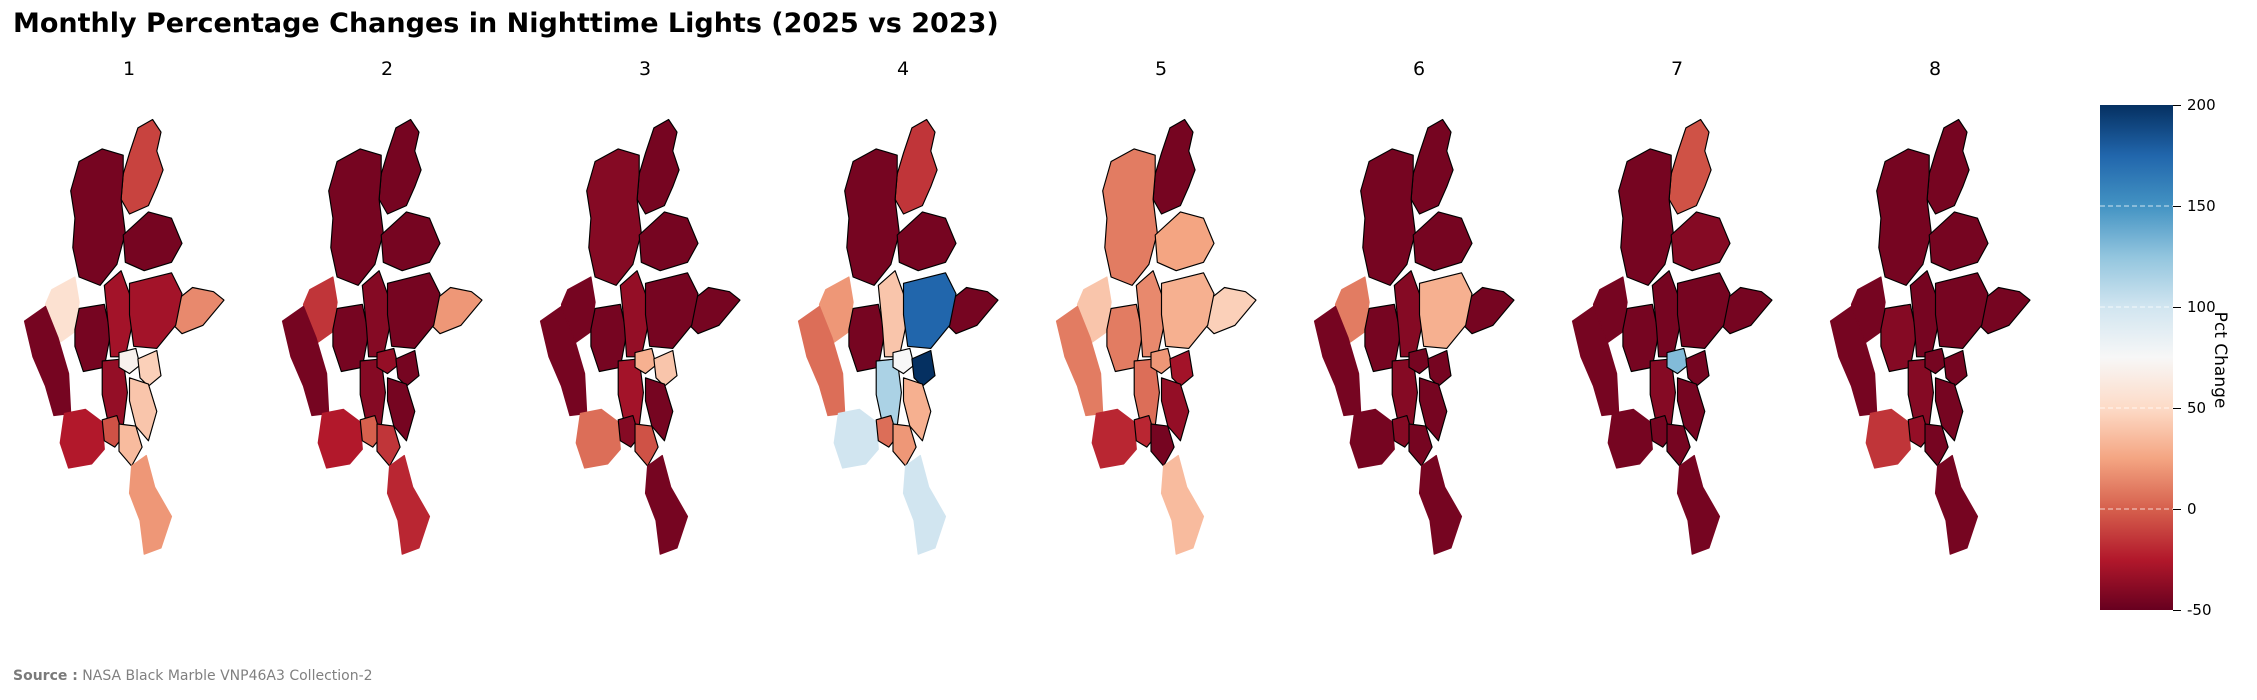 The height and width of the screenshot is (700, 2257). I want to click on source-text: NASA Black Marble VNP46A3 Collection-2, so click(227, 676).